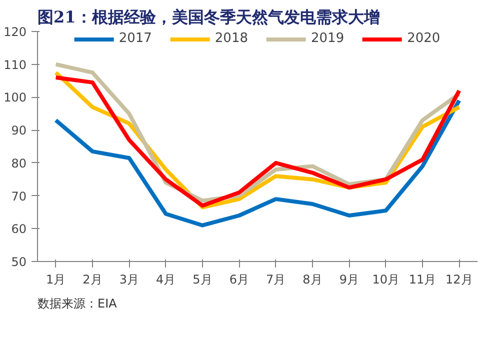 The image size is (500, 360). I want to click on y-tick-label: 70, so click(19, 196).